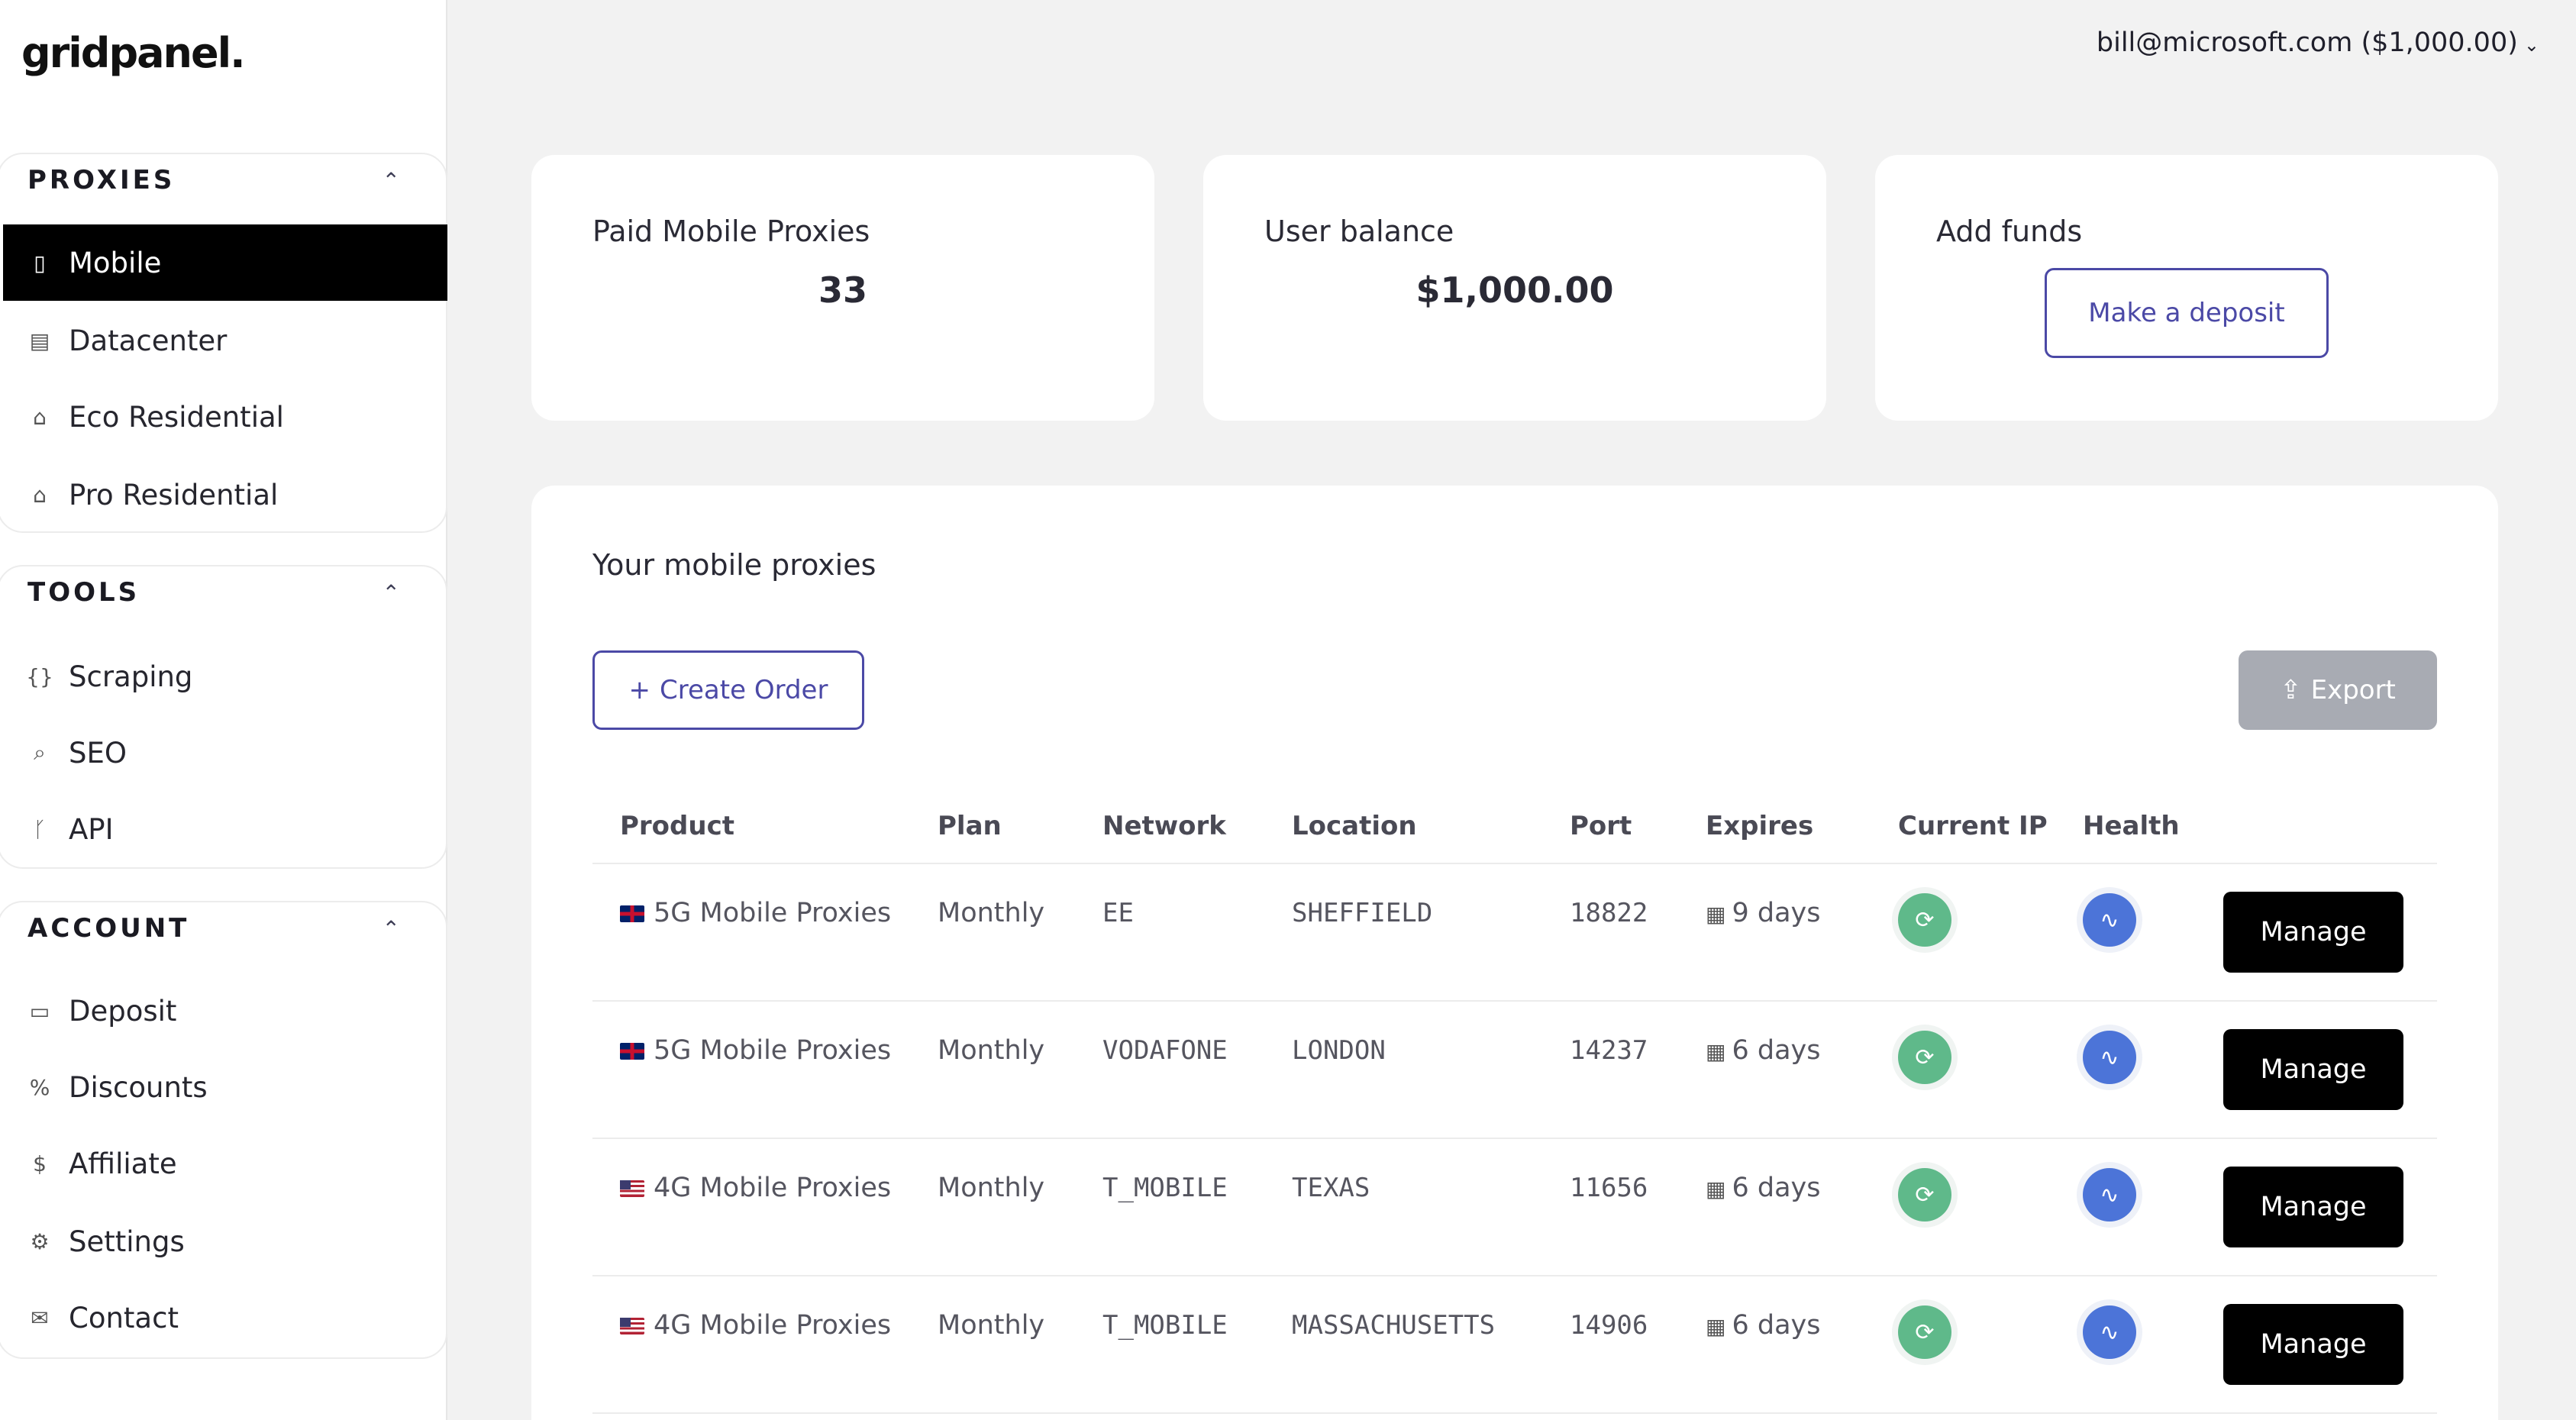 The image size is (2576, 1420). Describe the element at coordinates (40, 1318) in the screenshot. I see `mail-icon: ✉` at that location.